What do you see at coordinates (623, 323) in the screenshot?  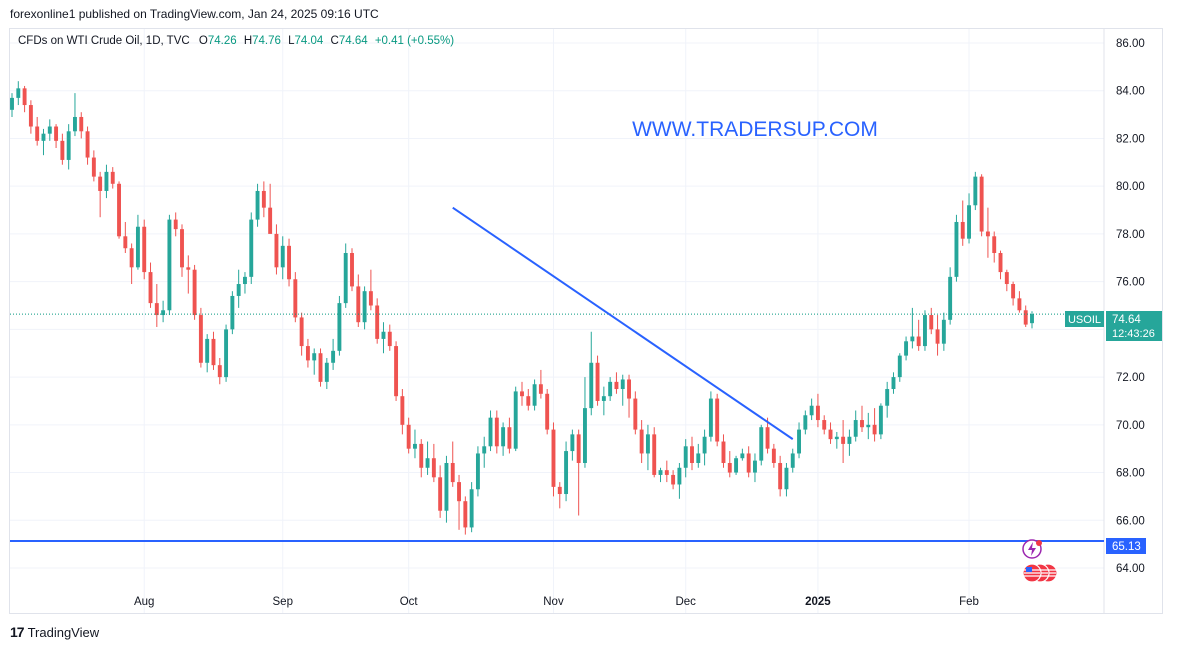 I see `trendline` at bounding box center [623, 323].